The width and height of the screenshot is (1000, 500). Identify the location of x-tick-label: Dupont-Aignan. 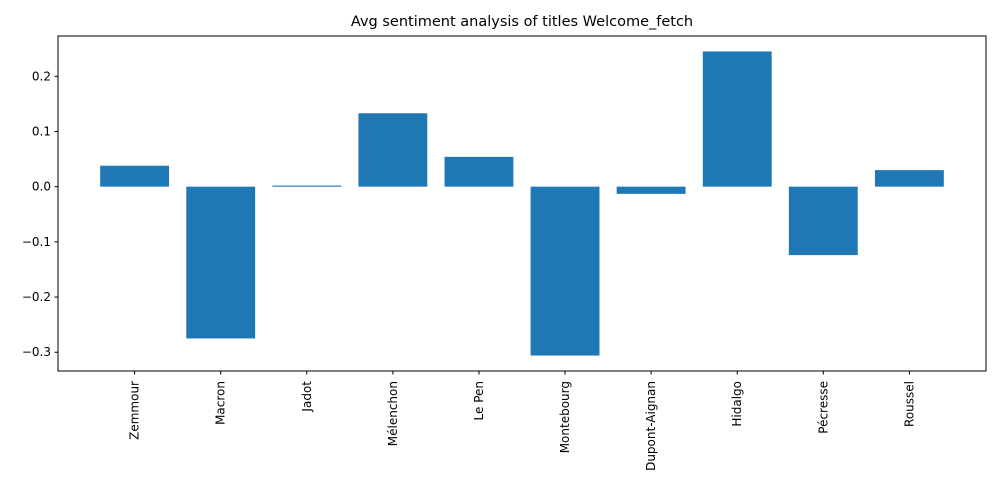
(651, 426).